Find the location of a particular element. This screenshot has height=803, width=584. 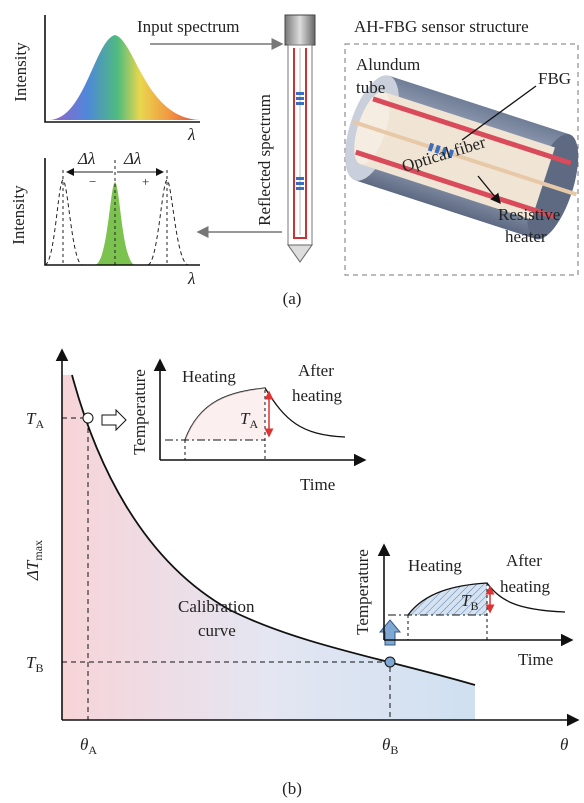

hollow-arrow is located at coordinates (114, 420).